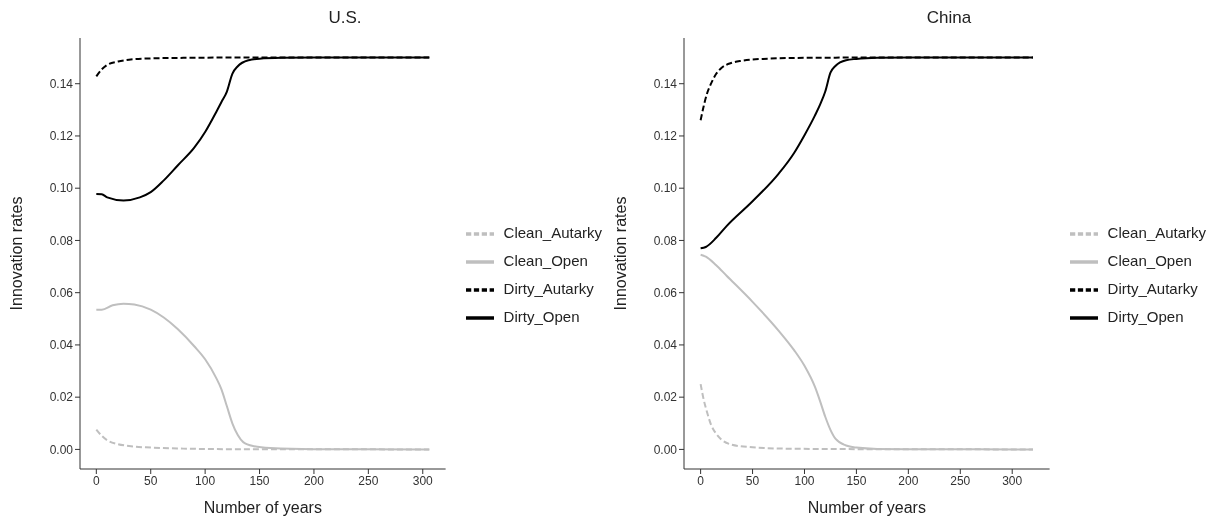  What do you see at coordinates (949, 18) in the screenshot?
I see `chart-title: China` at bounding box center [949, 18].